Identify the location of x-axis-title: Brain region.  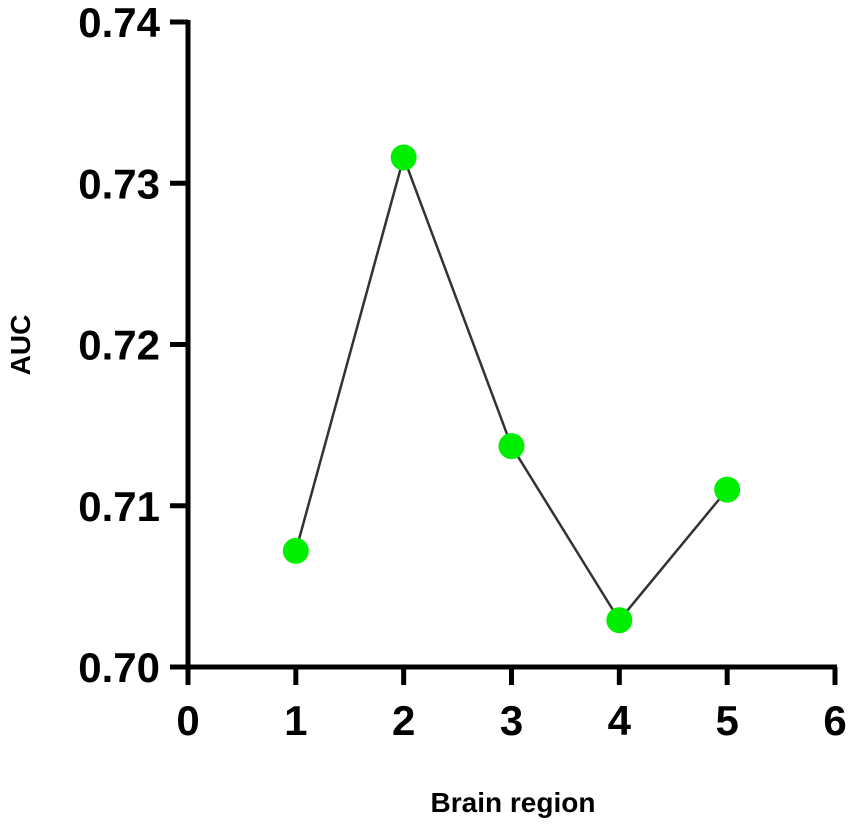
(513, 802).